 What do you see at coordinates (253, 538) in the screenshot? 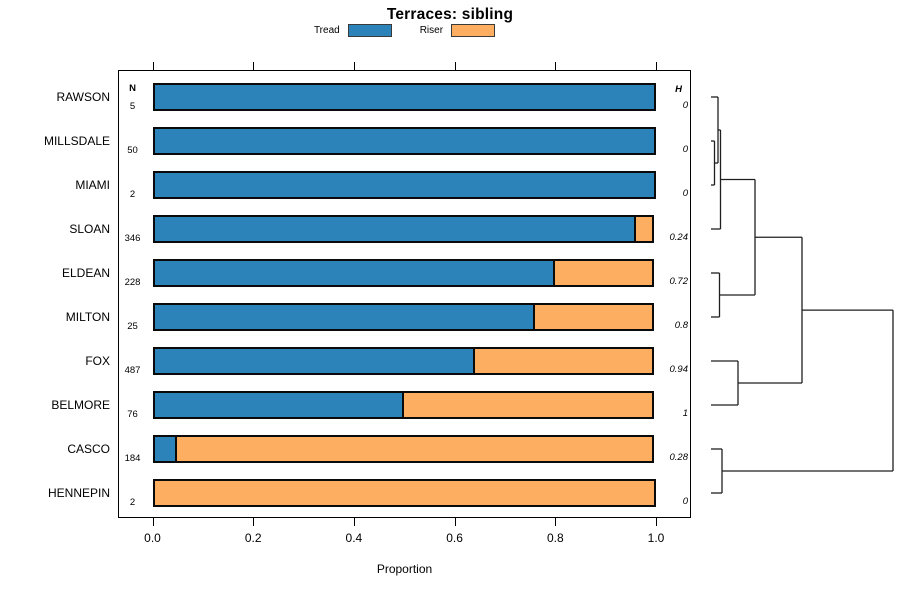
I see `x-tick-label: 0.2` at bounding box center [253, 538].